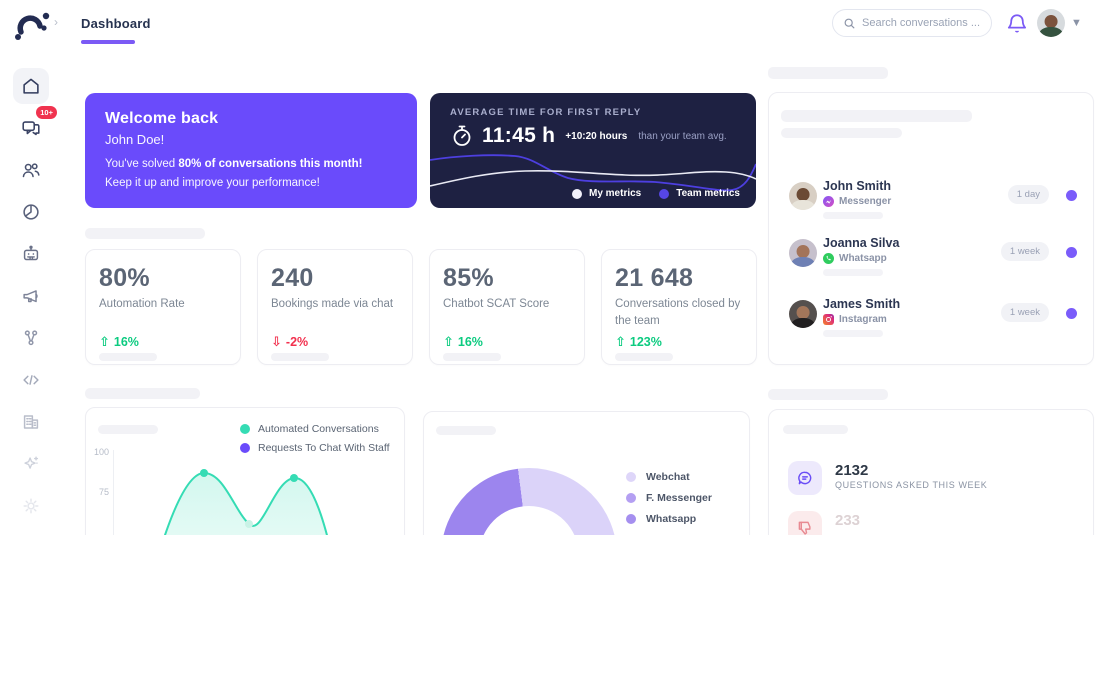 The width and height of the screenshot is (1102, 689). Describe the element at coordinates (46, 112) in the screenshot. I see `unread-badge: 10+` at that location.